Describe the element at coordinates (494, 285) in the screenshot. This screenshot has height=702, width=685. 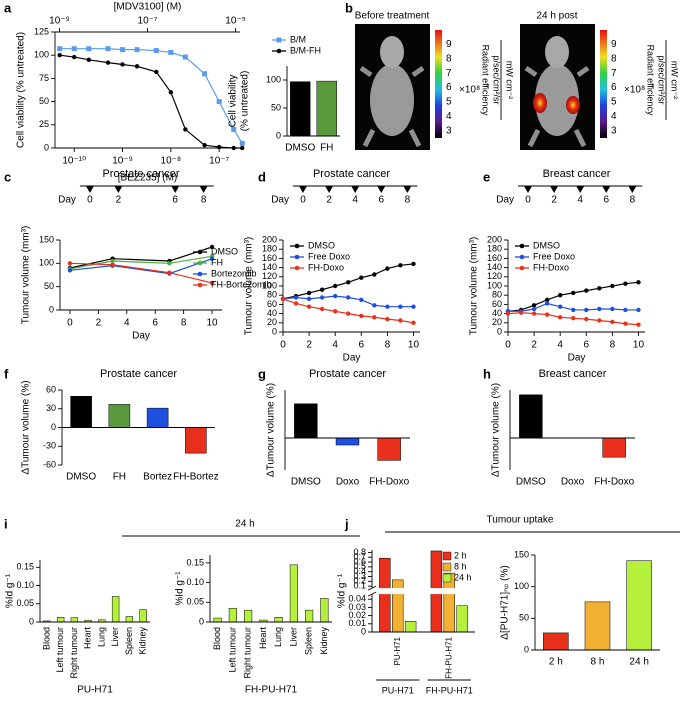
I see `y-tick-label: 100` at that location.